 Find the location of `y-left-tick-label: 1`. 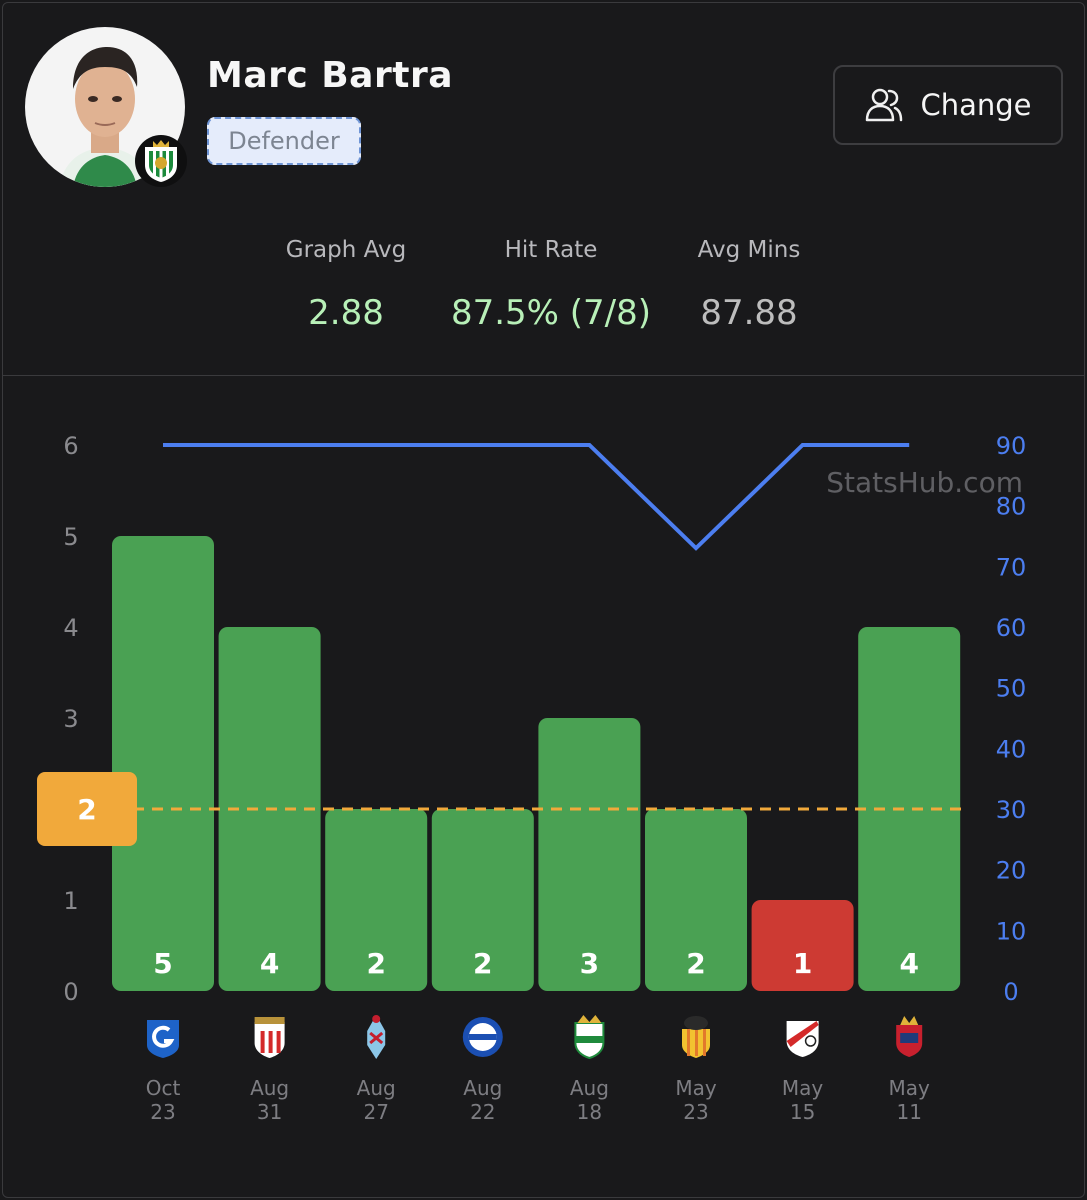

y-left-tick-label: 1 is located at coordinates (70, 901).